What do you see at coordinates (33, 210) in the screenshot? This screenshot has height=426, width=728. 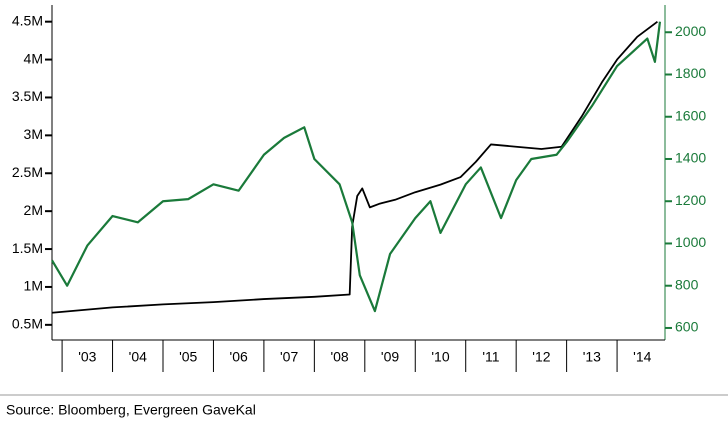 I see `y-tick-label: 2M` at bounding box center [33, 210].